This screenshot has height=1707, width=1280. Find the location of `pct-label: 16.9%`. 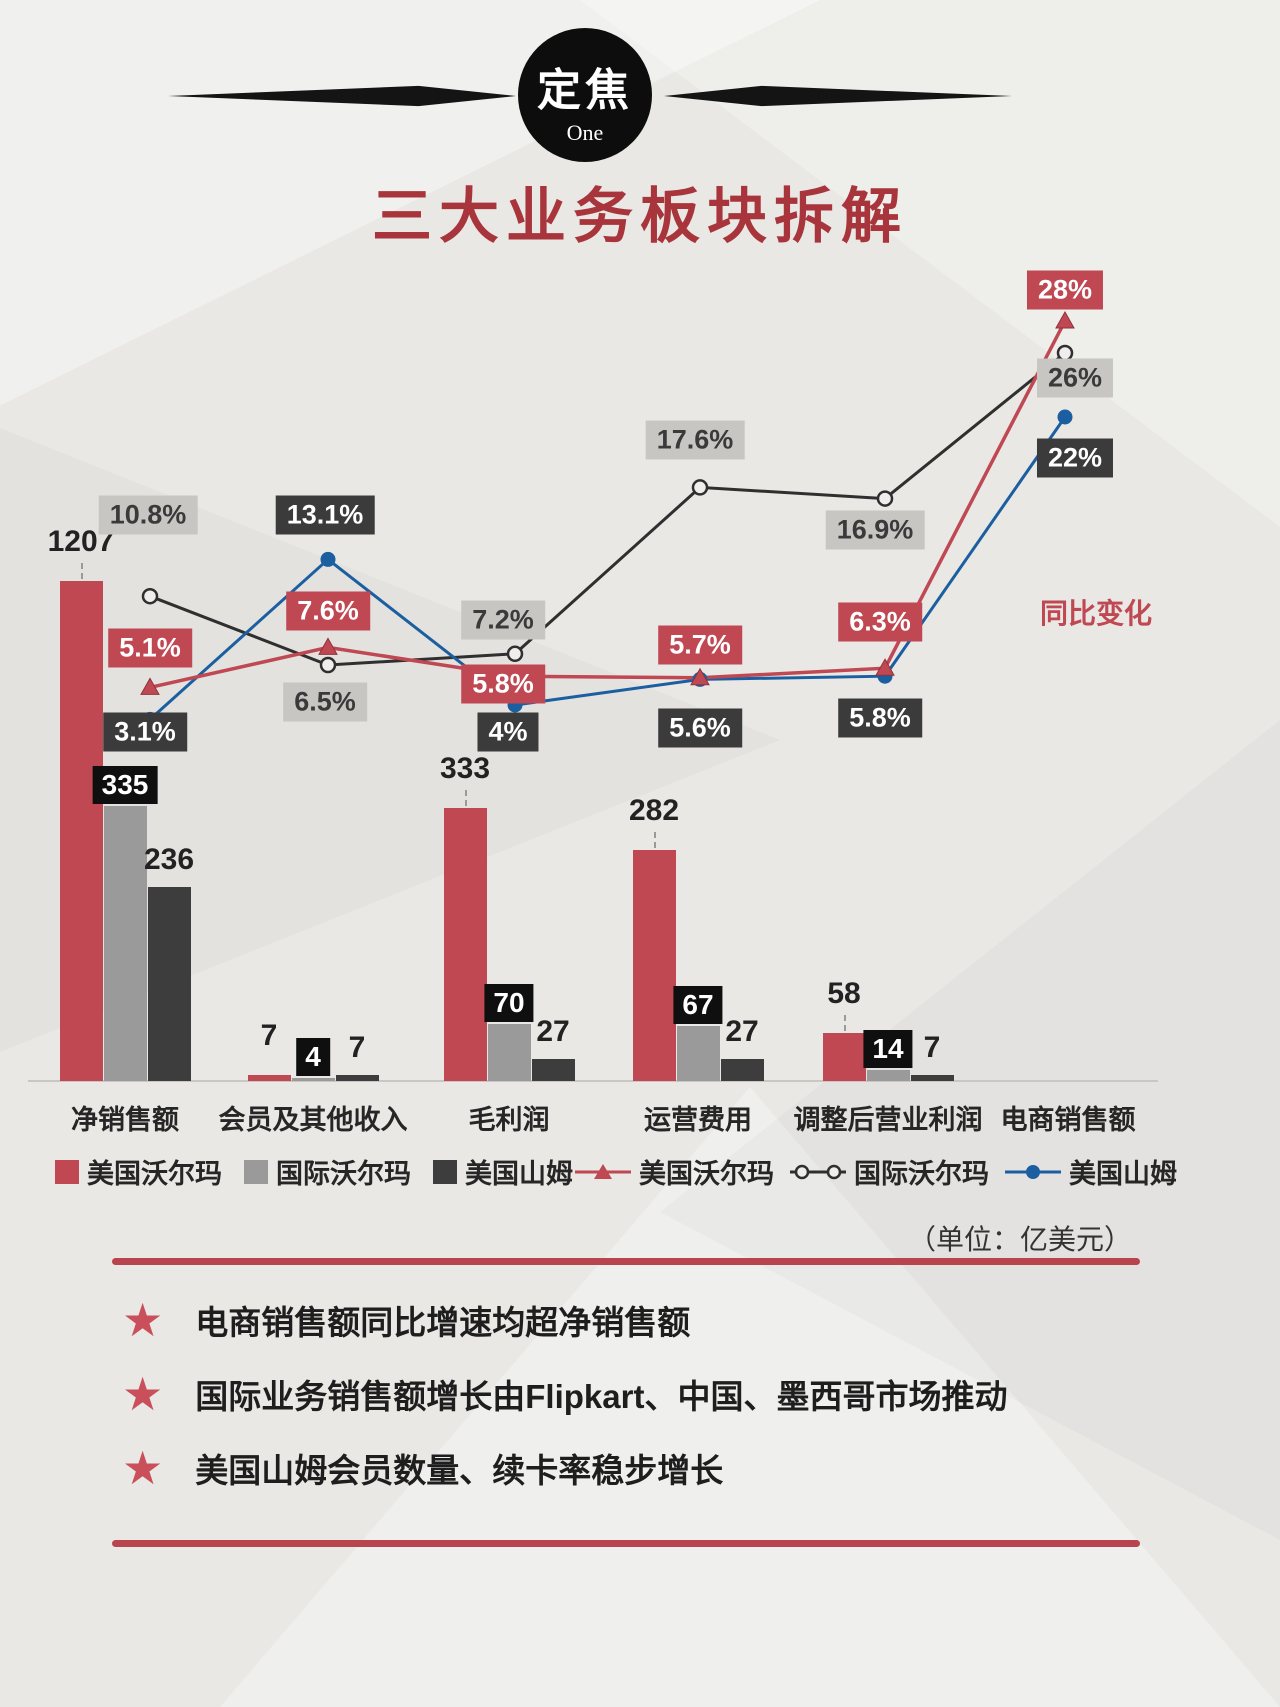

pct-label: 16.9% is located at coordinates (875, 530).